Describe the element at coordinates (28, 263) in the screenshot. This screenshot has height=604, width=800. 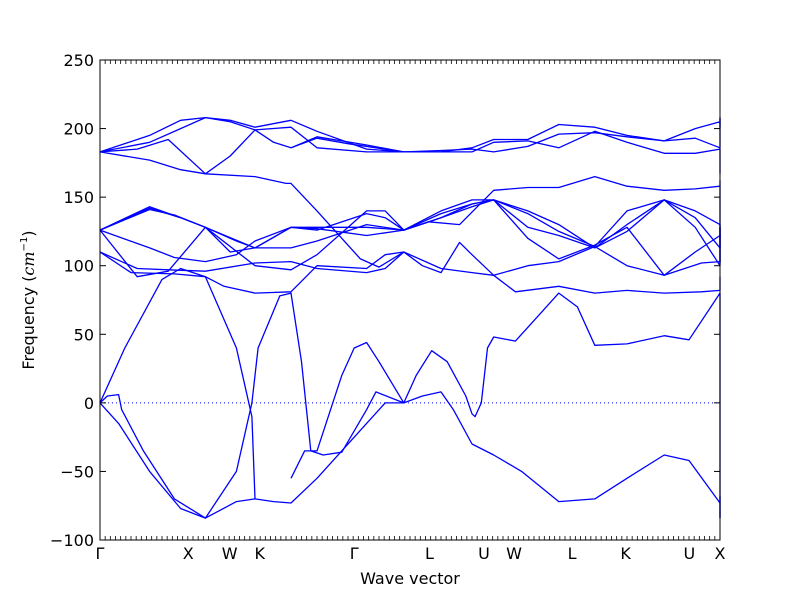
I see `y-axis-label-unit: cm` at that location.